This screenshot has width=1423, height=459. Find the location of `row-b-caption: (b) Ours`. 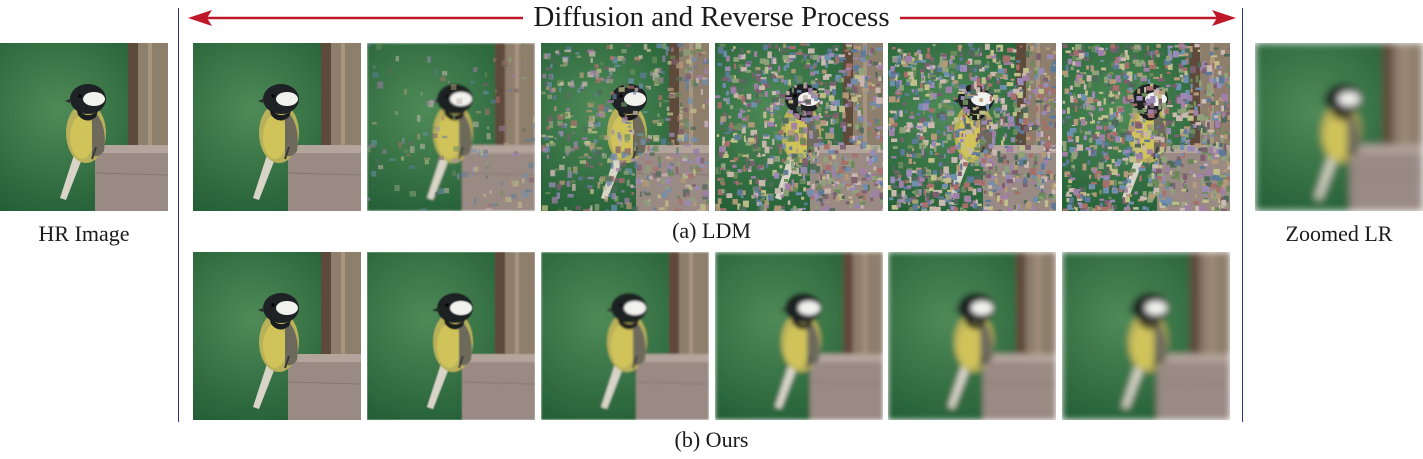

row-b-caption: (b) Ours is located at coordinates (711, 439).